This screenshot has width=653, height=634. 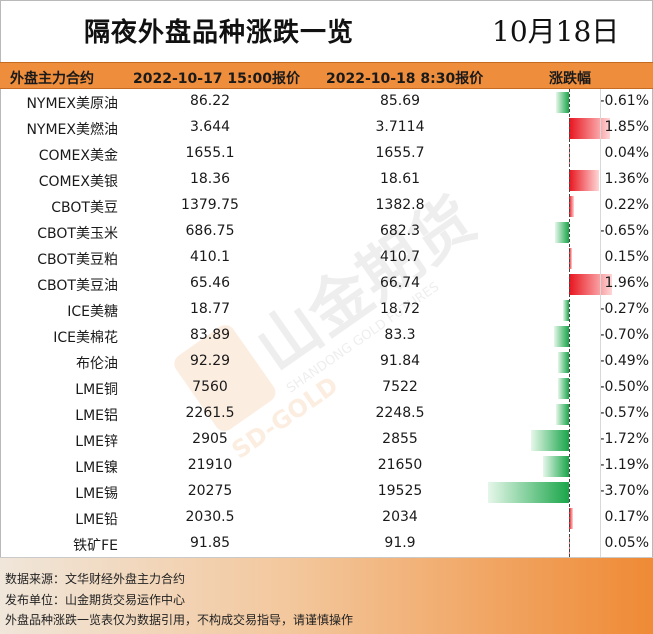 I want to click on change-percent: 0.17%, so click(x=626, y=517).